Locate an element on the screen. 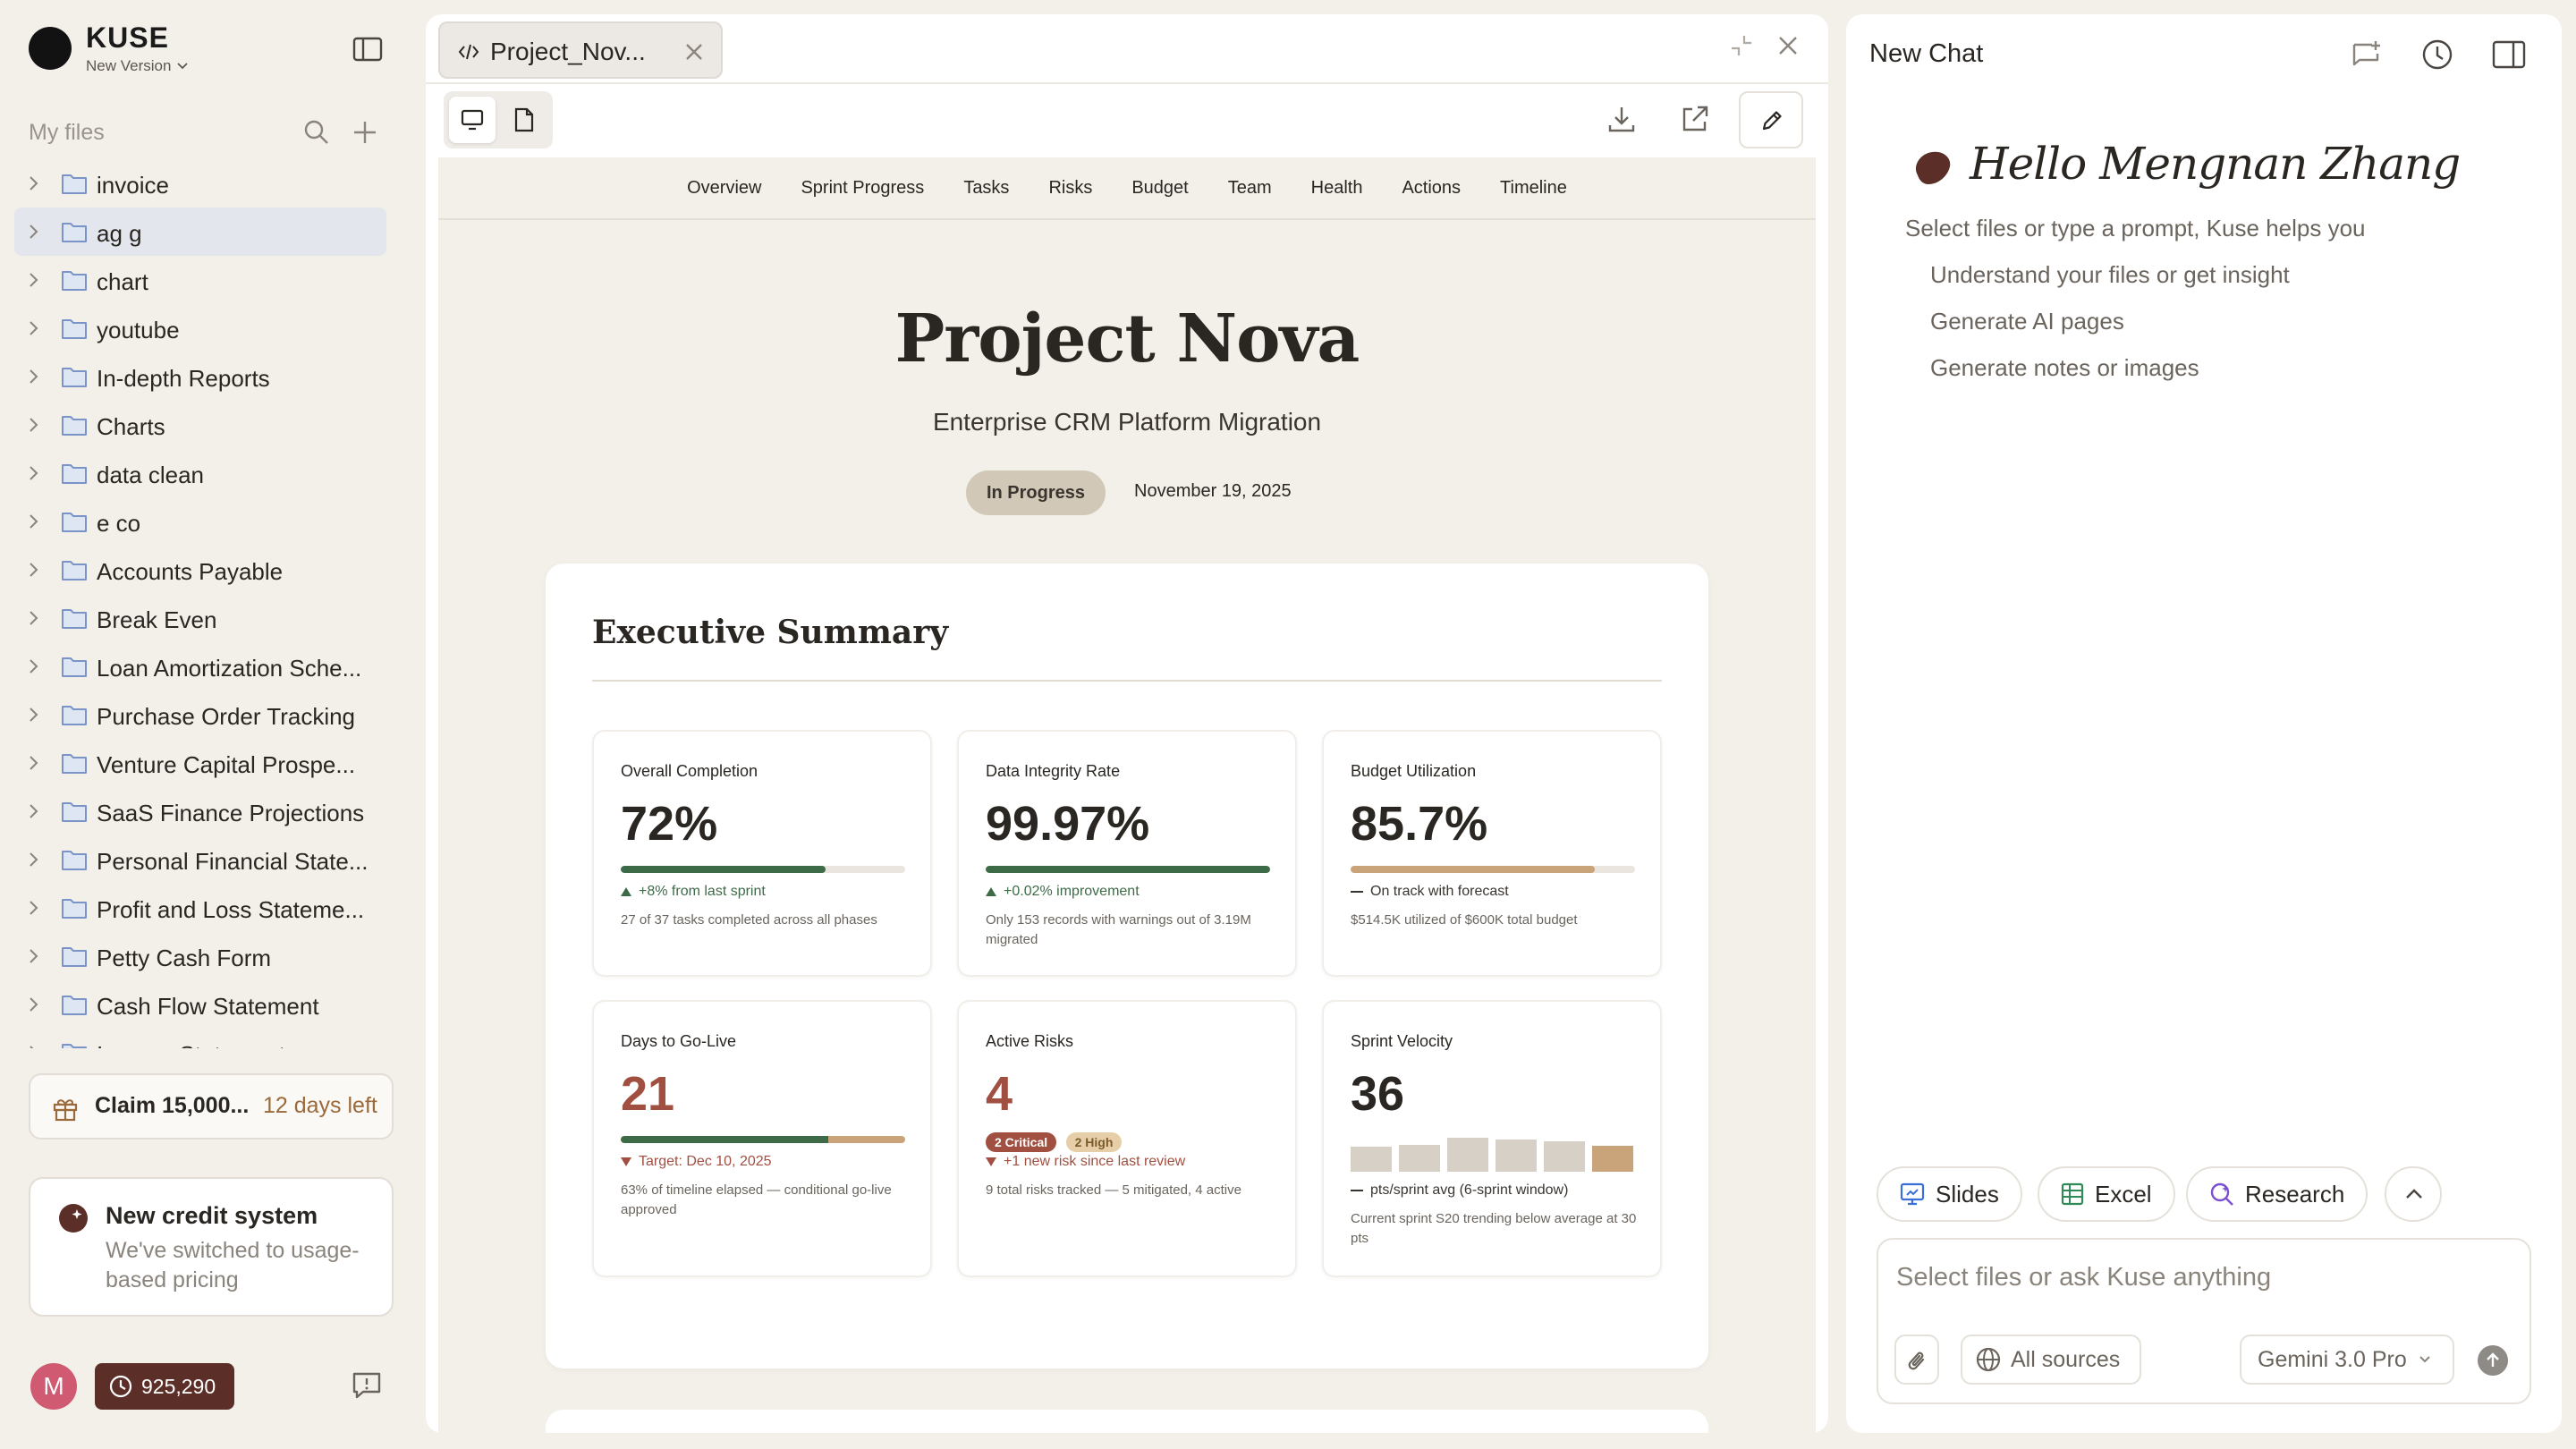  status-badge: In Progress is located at coordinates (1036, 492).